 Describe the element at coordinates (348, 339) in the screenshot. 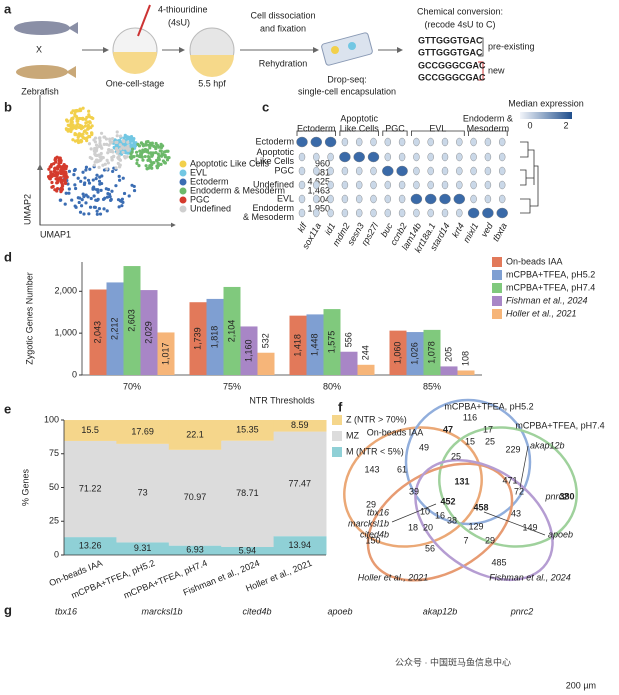

I see `value-label: 556` at that location.